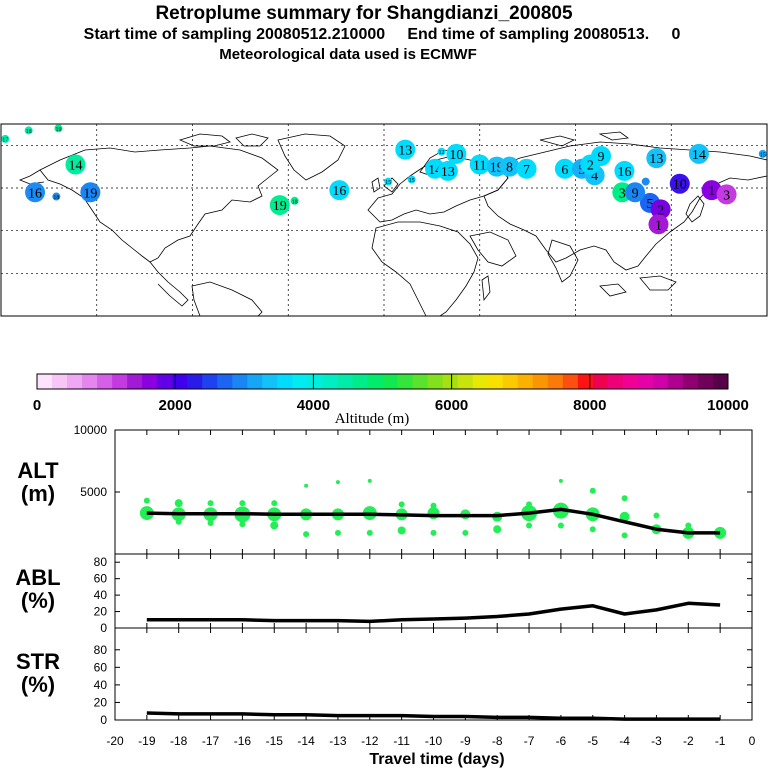 Image resolution: width=768 pixels, height=768 pixels. I want to click on x-tick-label: -13, so click(338, 741).